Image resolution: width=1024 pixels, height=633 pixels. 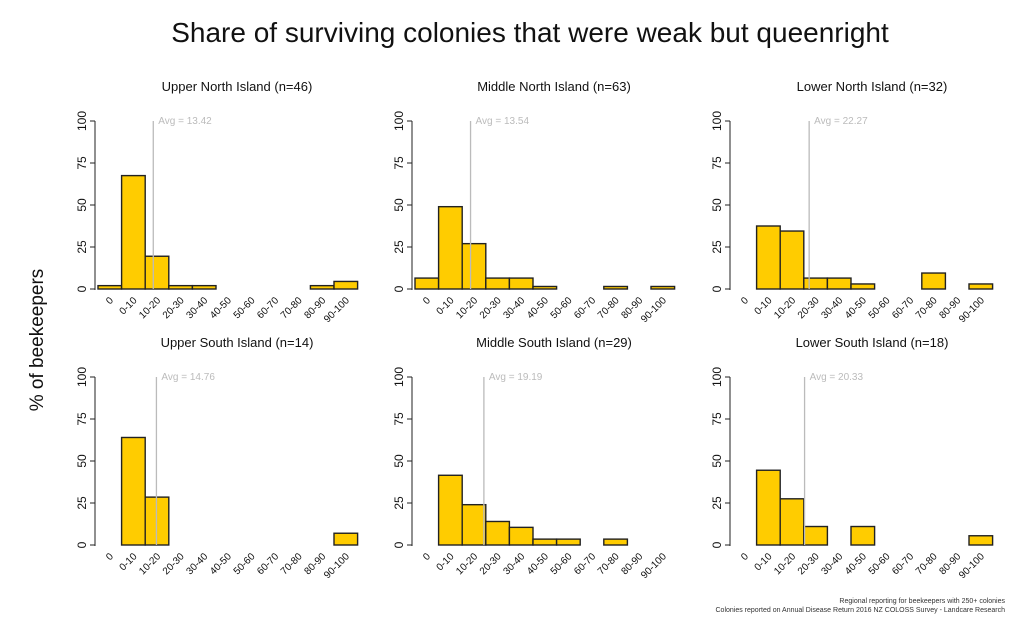 I want to click on panel-title: Middle South Island (n=29), so click(x=554, y=342).